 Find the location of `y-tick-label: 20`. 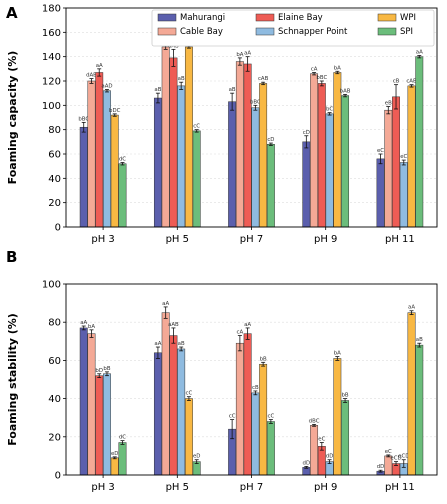

y-tick-label: 20 is located at coordinates (54, 437).